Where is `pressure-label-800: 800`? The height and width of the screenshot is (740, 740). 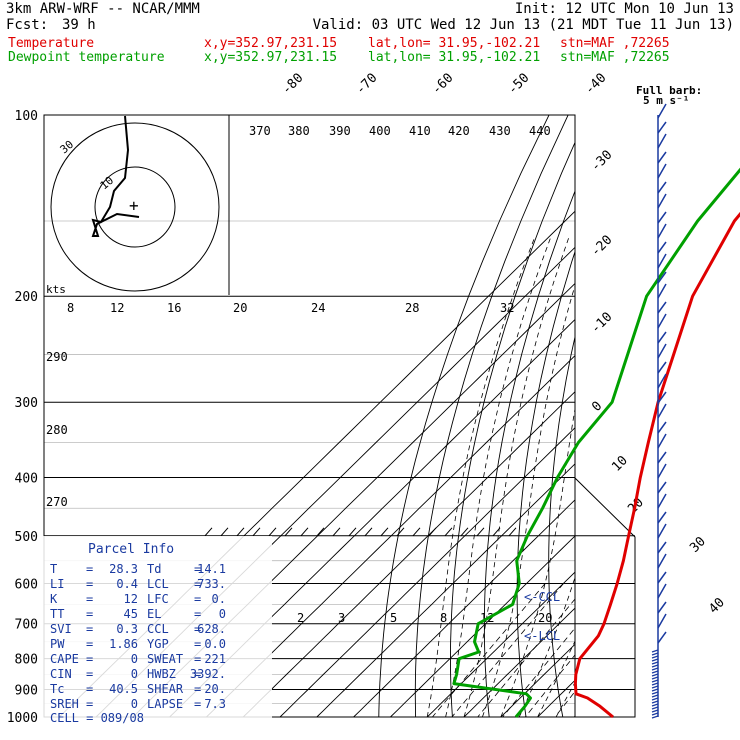 pressure-label-800: 800 is located at coordinates (26, 660).